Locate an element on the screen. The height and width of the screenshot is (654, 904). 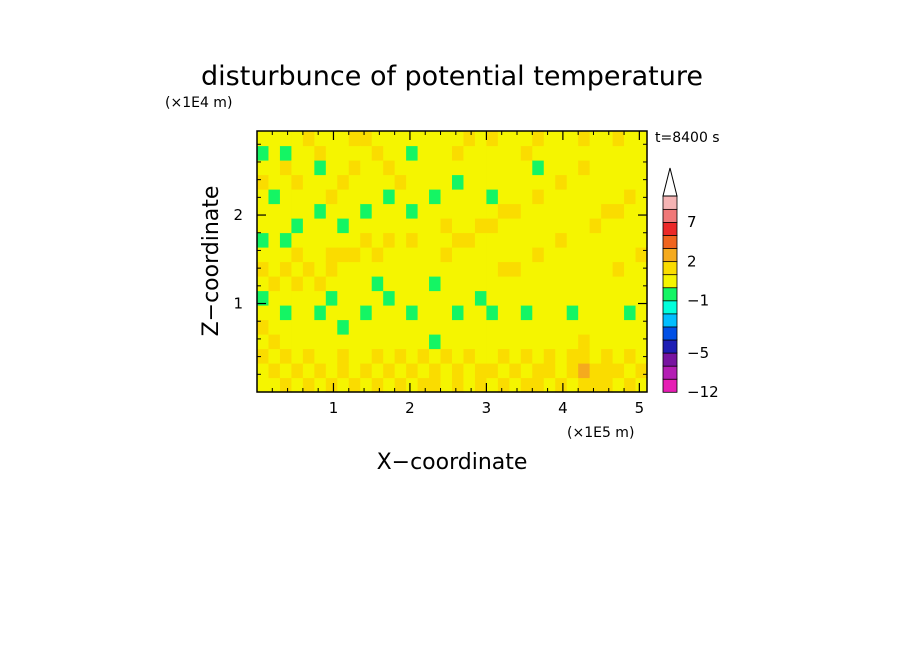
time-label: t=8400 s is located at coordinates (687, 138).